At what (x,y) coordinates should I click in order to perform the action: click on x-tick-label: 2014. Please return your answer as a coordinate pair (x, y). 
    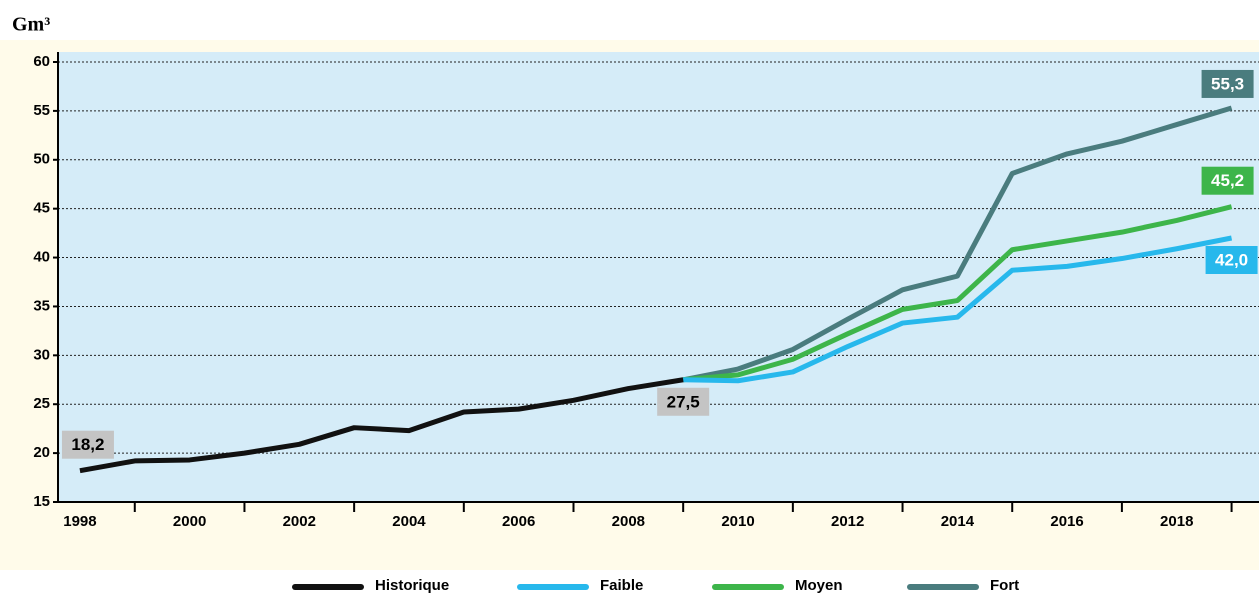
    Looking at the image, I should click on (958, 521).